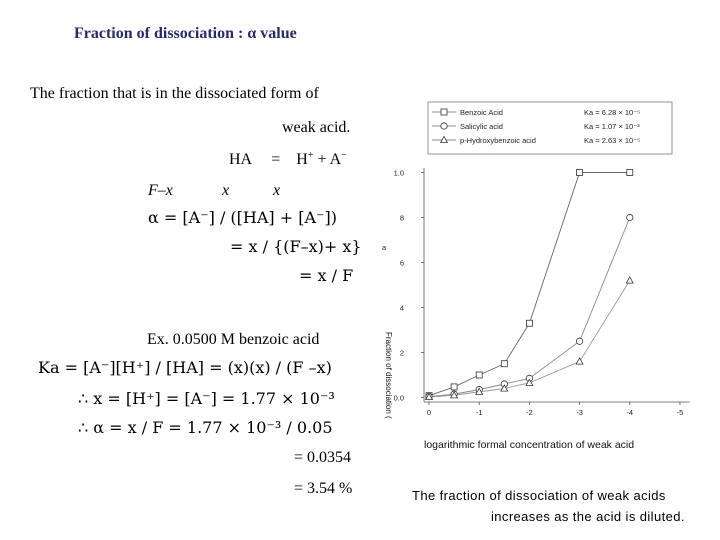 This screenshot has width=720, height=540. What do you see at coordinates (288, 160) in the screenshot?
I see `equilibrium-equation: HA = H+ + A−` at bounding box center [288, 160].